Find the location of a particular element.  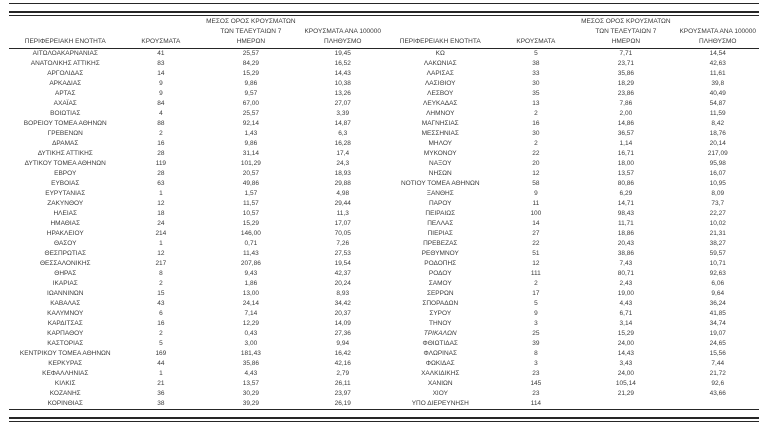

table-row: ΞΑΝΘΗΣ 9 6,29 8,09 is located at coordinates (571, 194).